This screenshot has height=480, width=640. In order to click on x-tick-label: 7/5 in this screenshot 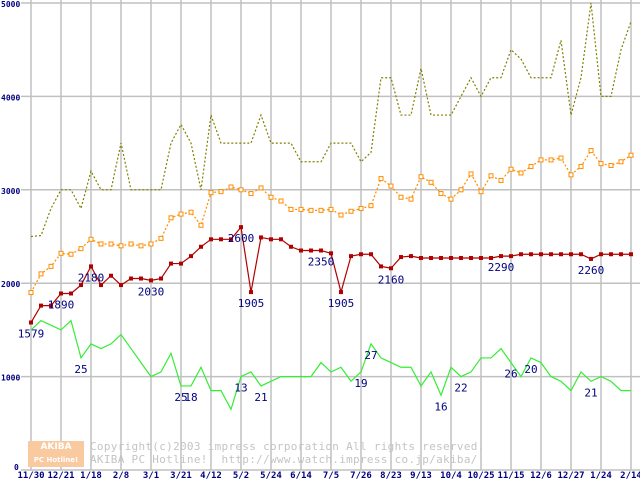, I will do `click(331, 475)`.